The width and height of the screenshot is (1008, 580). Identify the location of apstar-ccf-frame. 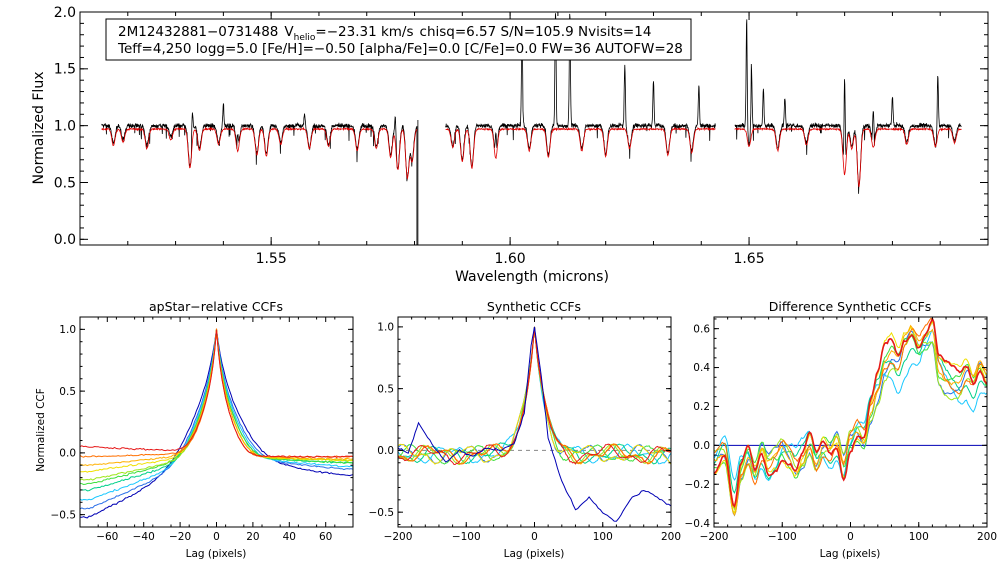
(216, 422).